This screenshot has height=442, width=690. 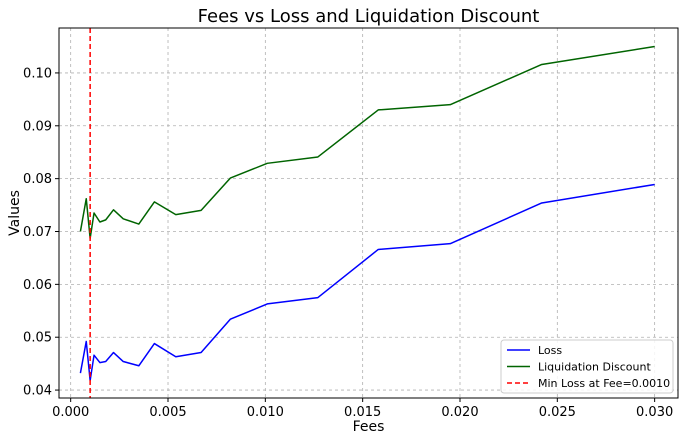 I want to click on x-tick-label: 0.030, so click(x=654, y=412).